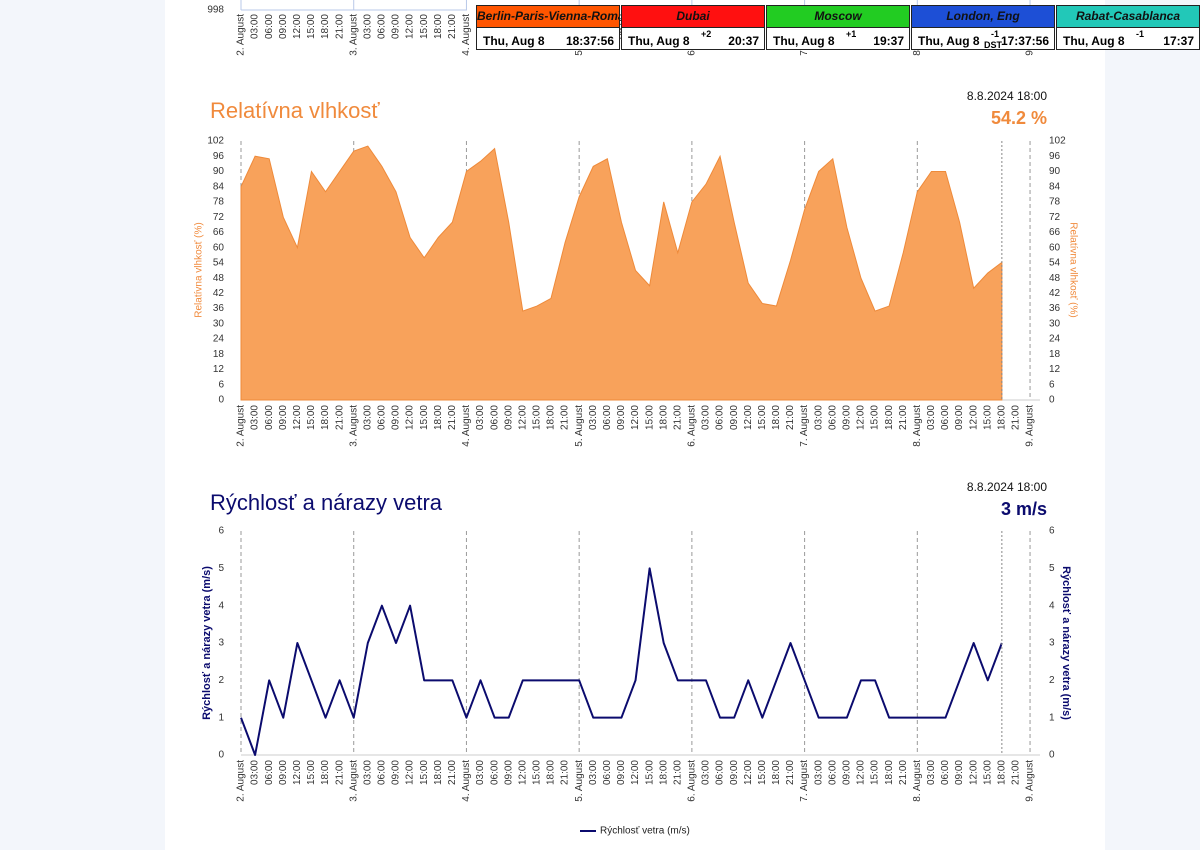 The image size is (1200, 850). I want to click on clock-time: 17:37, so click(1178, 41).